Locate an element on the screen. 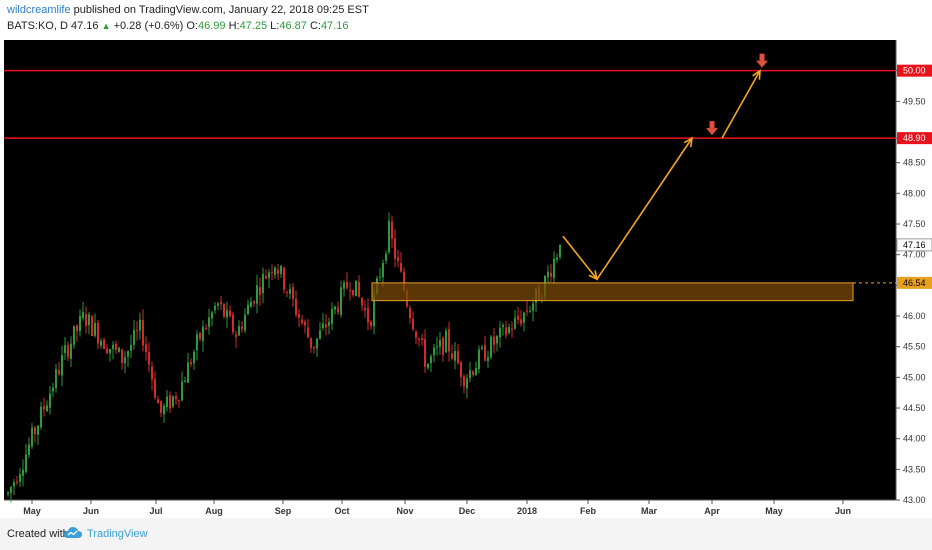 This screenshot has height=550, width=932. time-tick-label: Aug is located at coordinates (214, 511).